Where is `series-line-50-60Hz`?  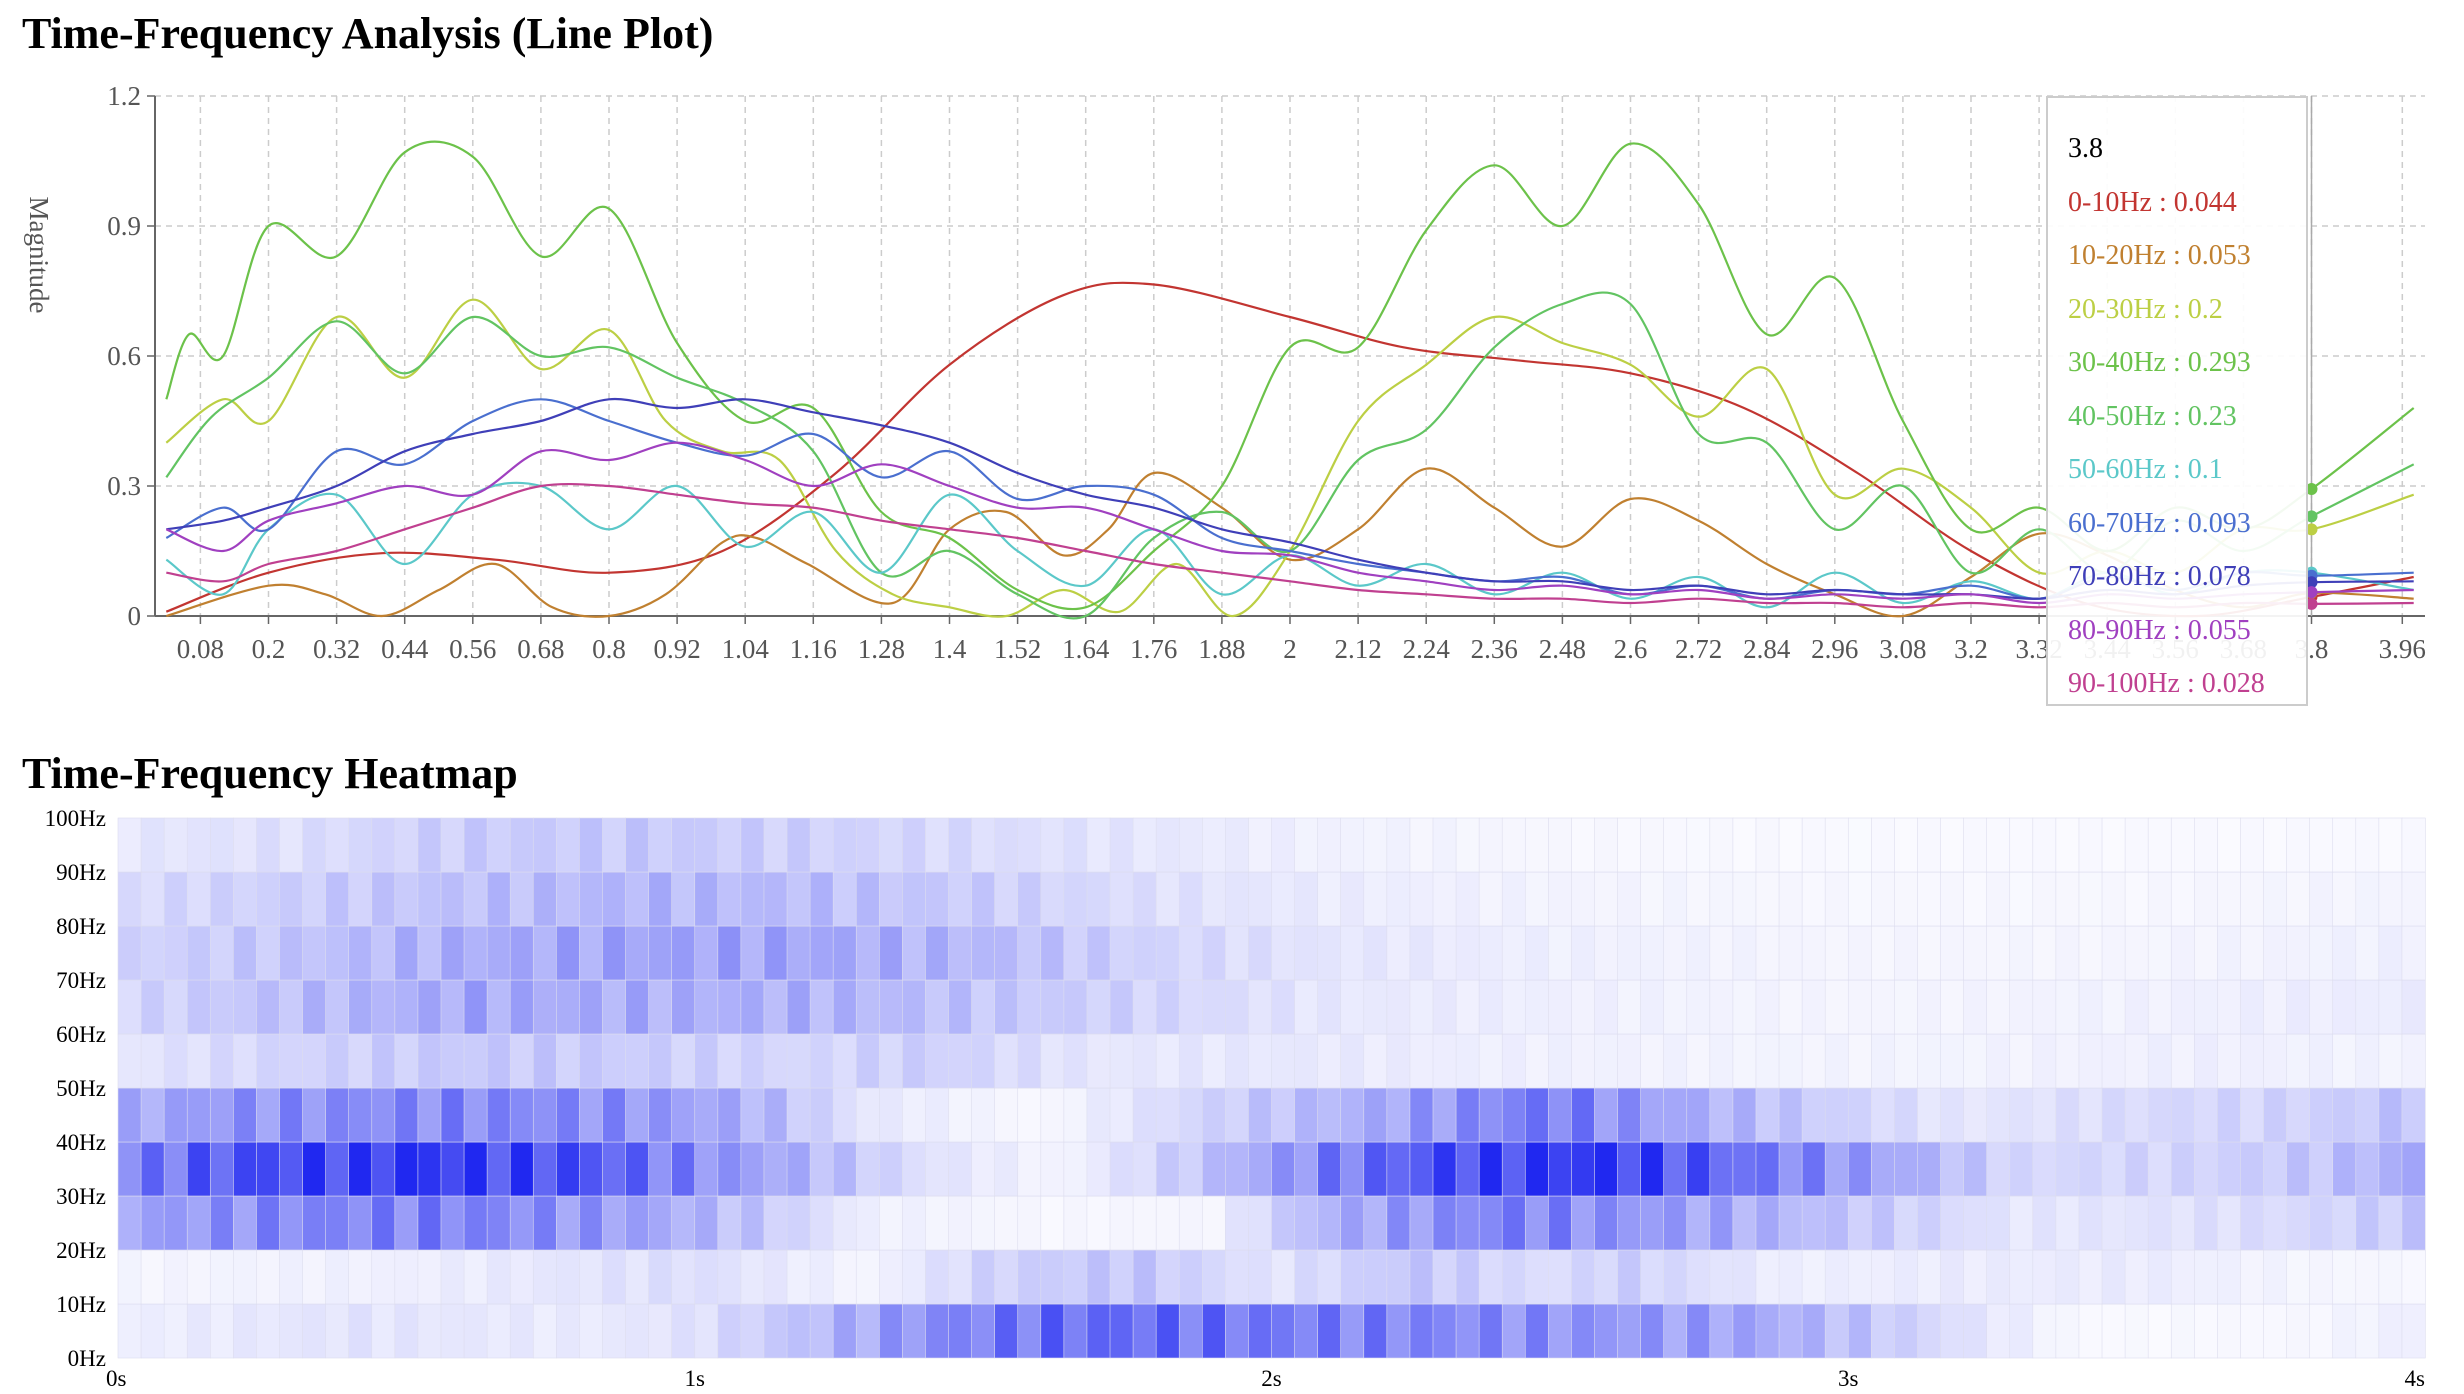
series-line-50-60Hz is located at coordinates (1289, 545).